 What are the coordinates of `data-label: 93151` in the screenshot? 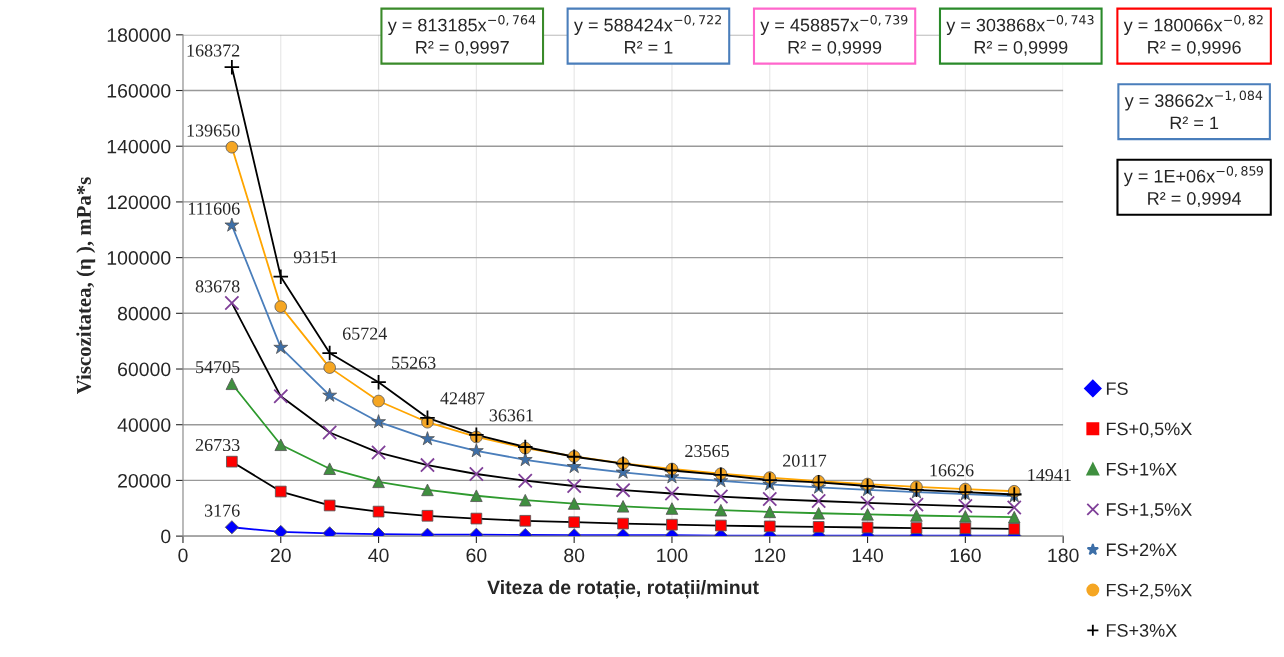 It's located at (315, 257).